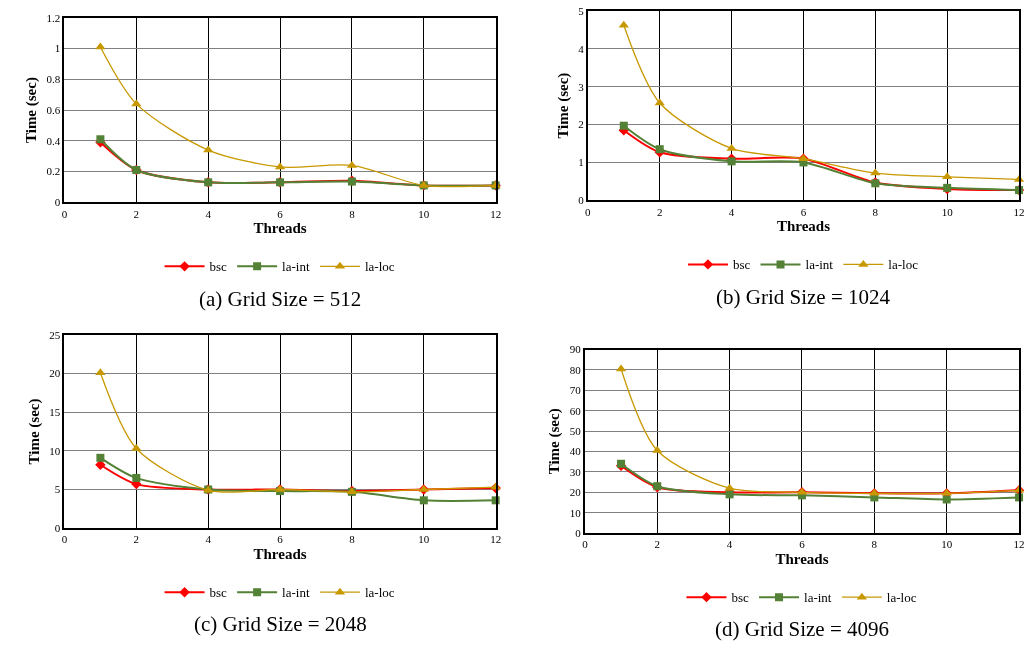  What do you see at coordinates (280, 299) in the screenshot?
I see `text: (a) Grid Size = 512` at bounding box center [280, 299].